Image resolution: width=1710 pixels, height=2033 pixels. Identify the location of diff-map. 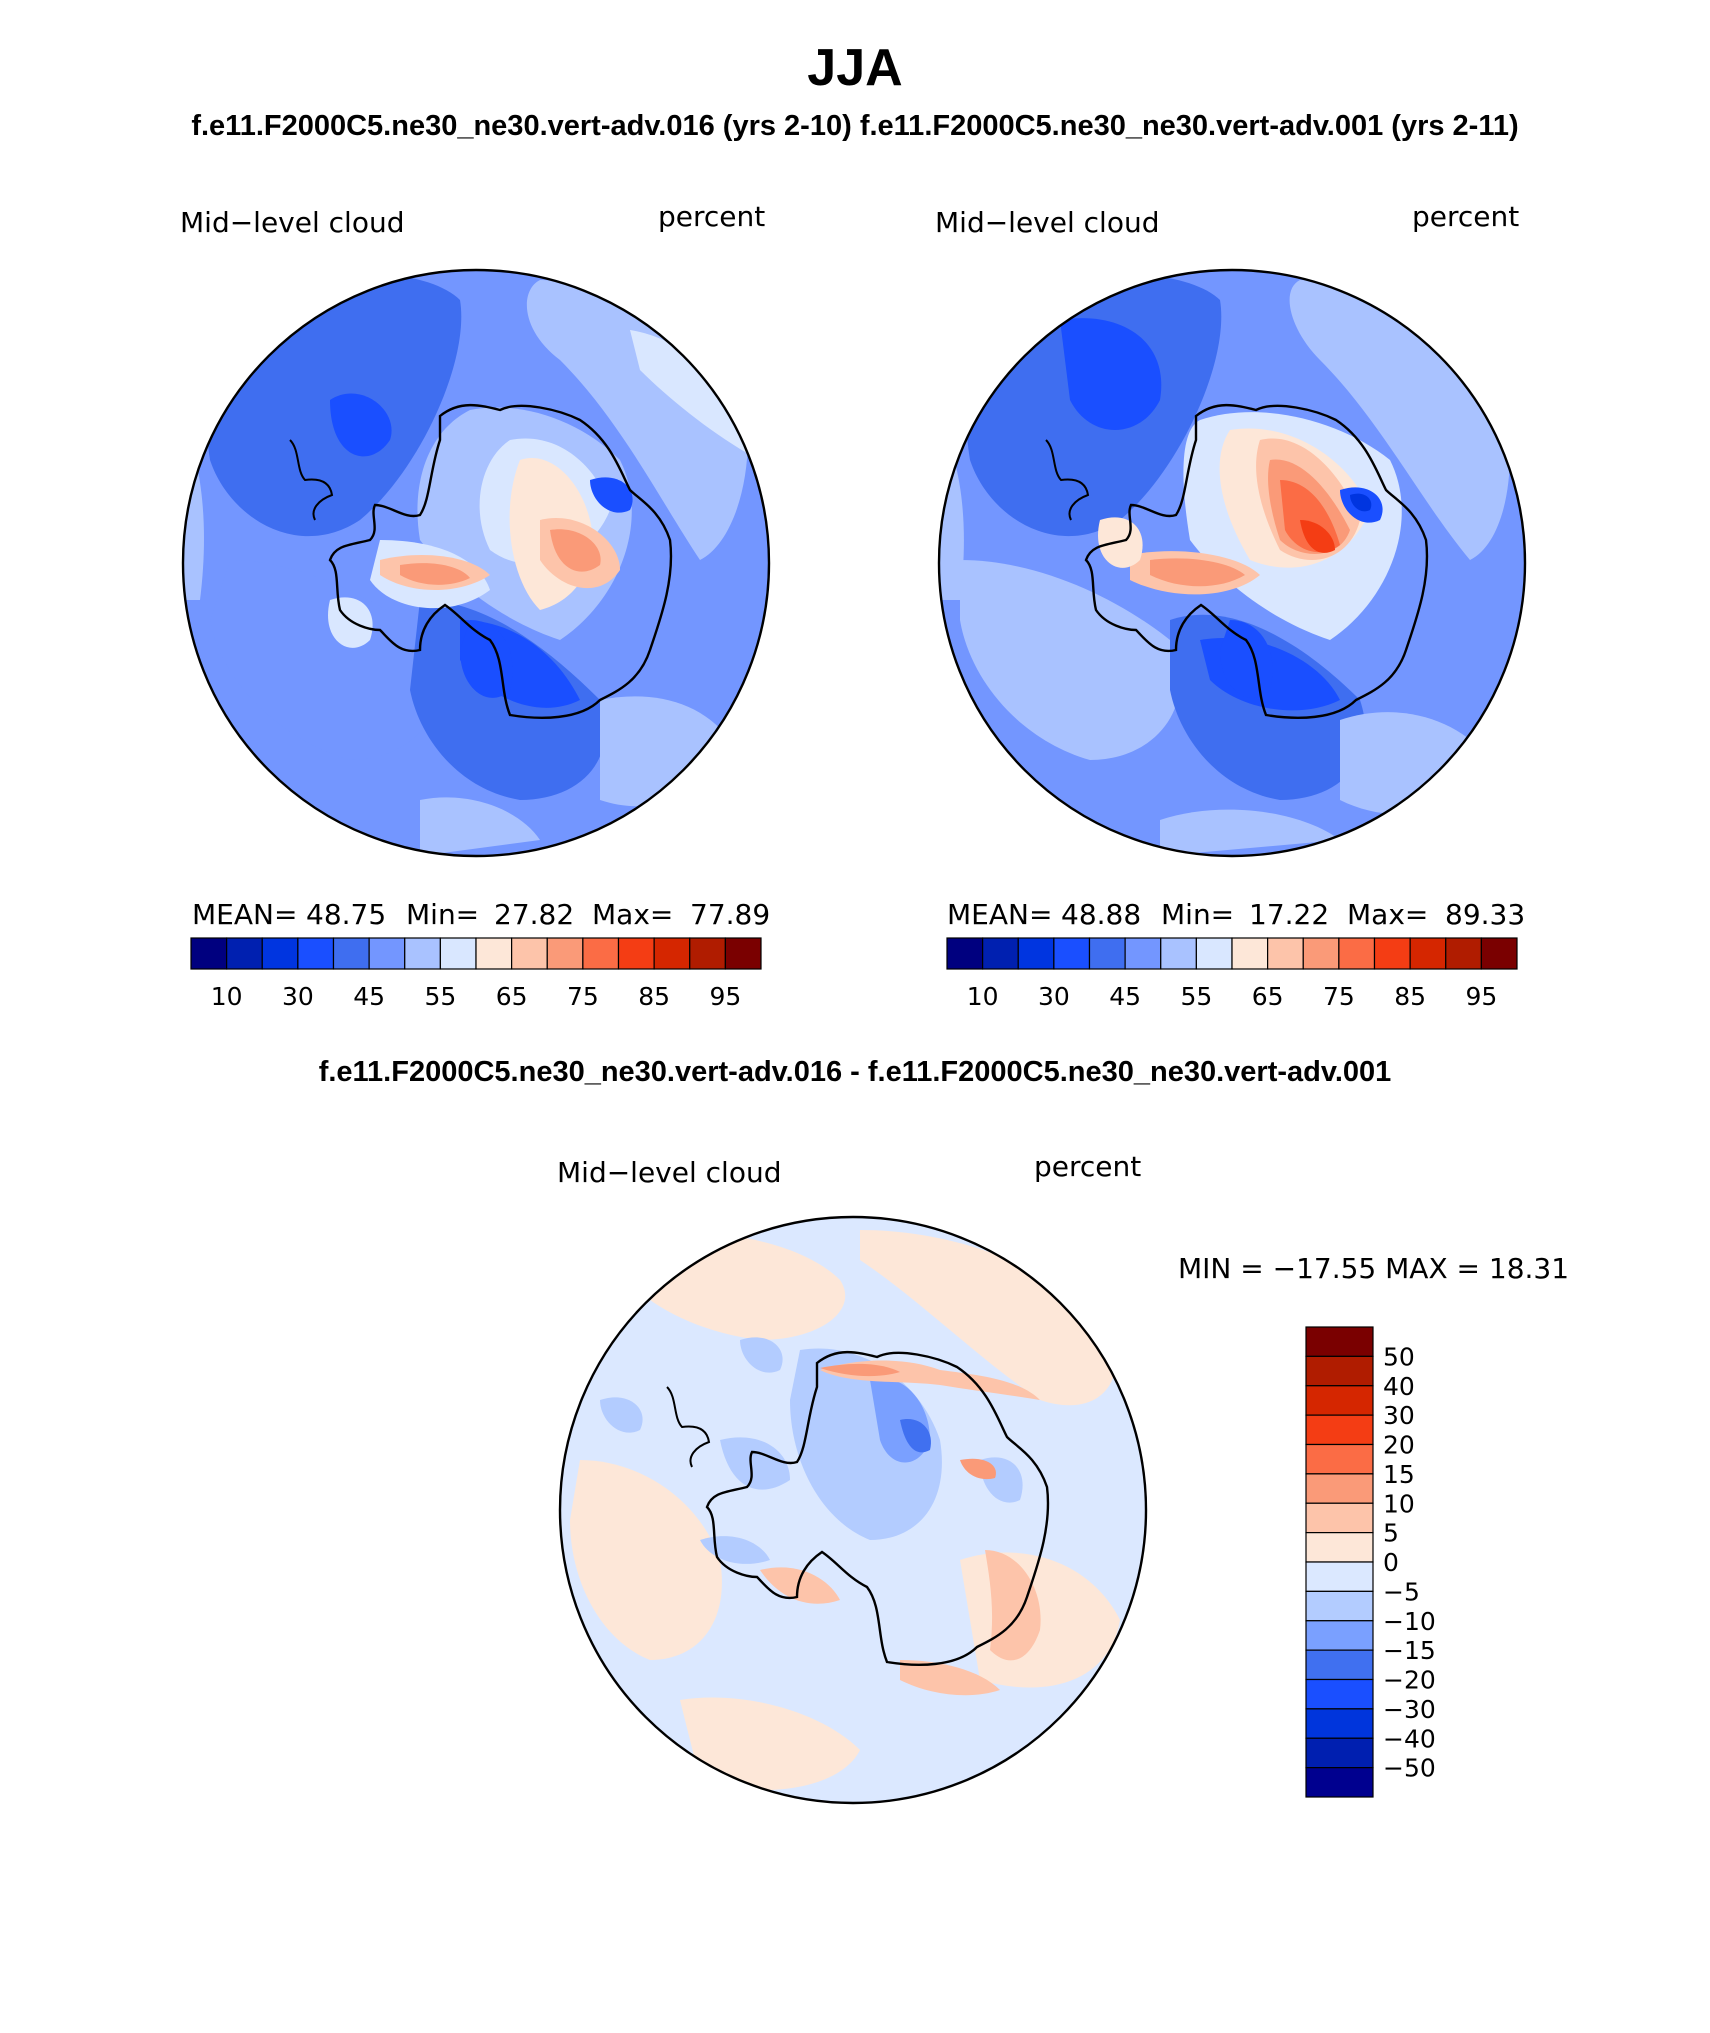
(853, 1510).